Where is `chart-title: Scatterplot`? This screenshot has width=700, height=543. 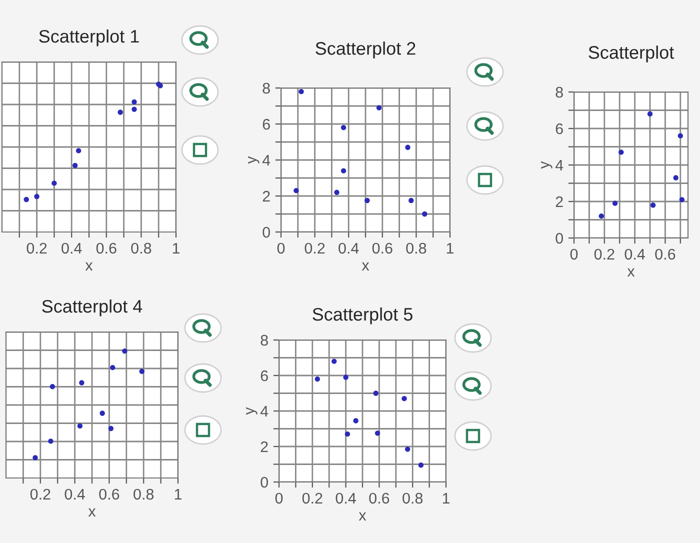
chart-title: Scatterplot is located at coordinates (631, 54).